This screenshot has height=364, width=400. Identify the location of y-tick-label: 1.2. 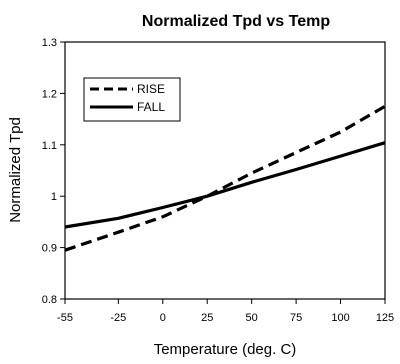
(49, 94).